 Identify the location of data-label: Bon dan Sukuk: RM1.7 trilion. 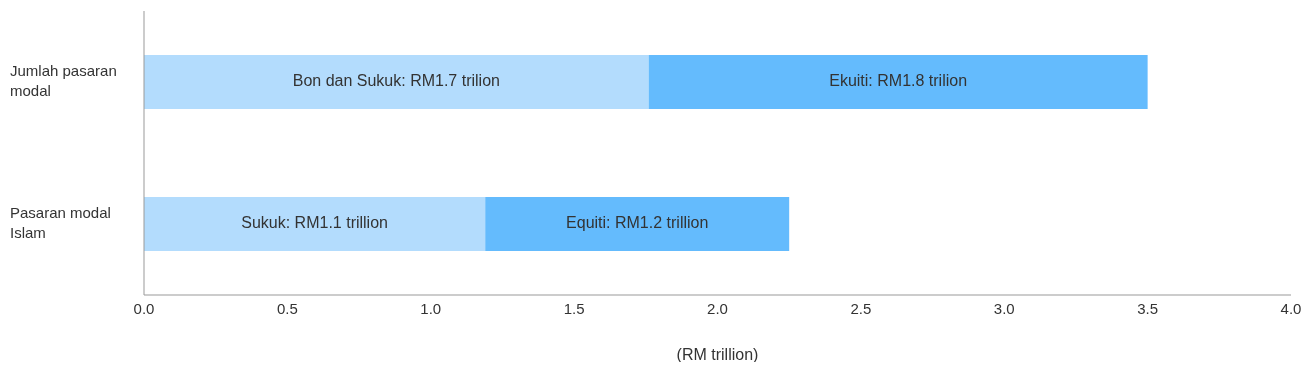
(396, 81).